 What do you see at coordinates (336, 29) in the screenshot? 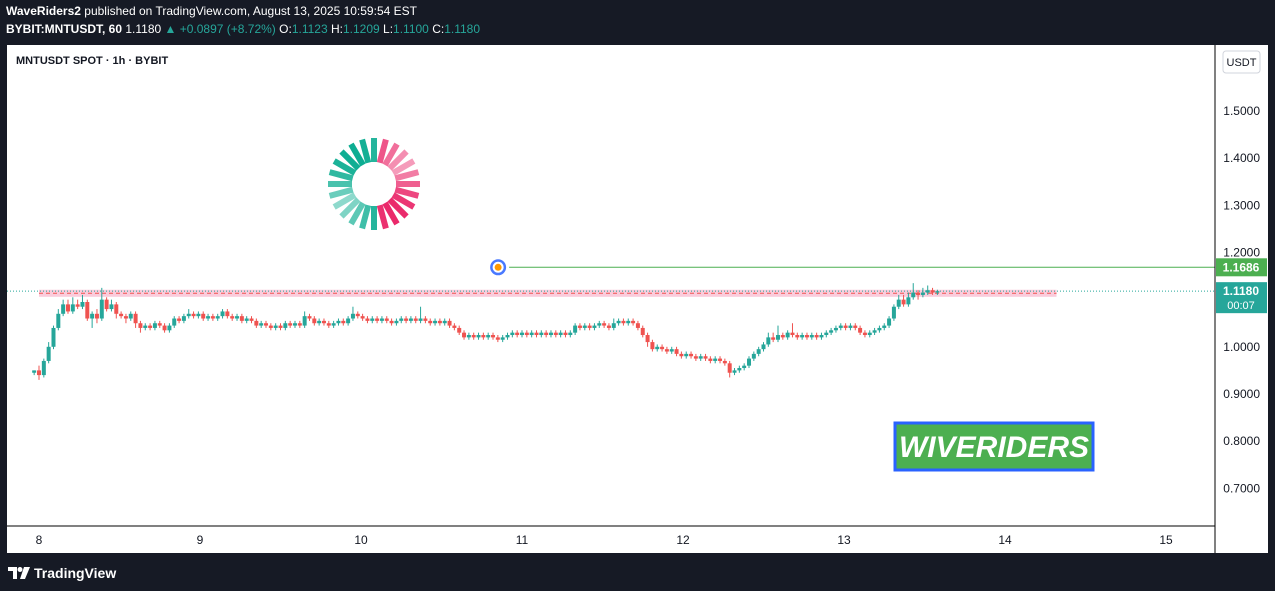
I see `high-label: H:` at bounding box center [336, 29].